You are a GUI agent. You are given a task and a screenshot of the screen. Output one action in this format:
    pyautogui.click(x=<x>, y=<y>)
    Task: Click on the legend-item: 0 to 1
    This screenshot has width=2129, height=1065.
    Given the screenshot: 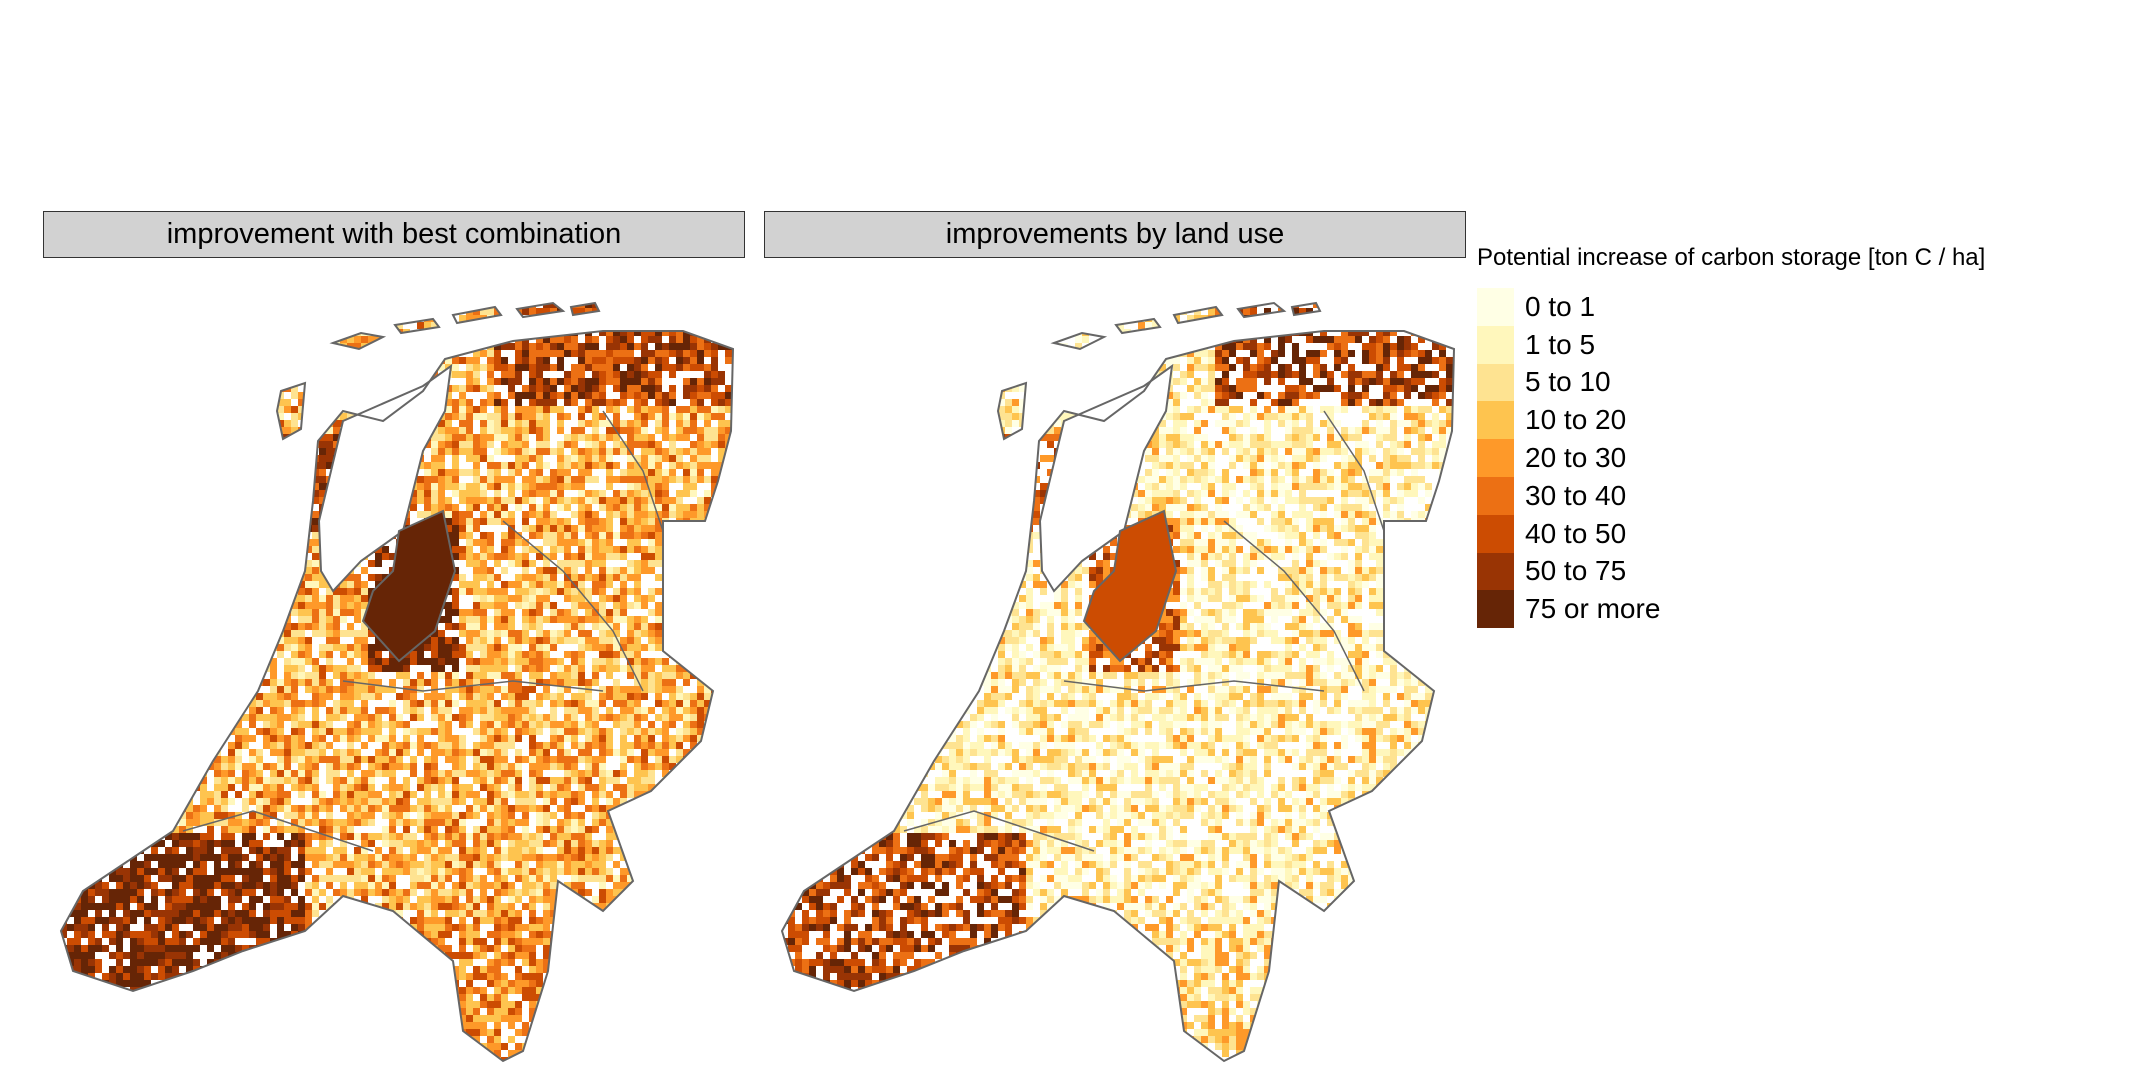 What is the action you would take?
    pyautogui.click(x=1731, y=307)
    